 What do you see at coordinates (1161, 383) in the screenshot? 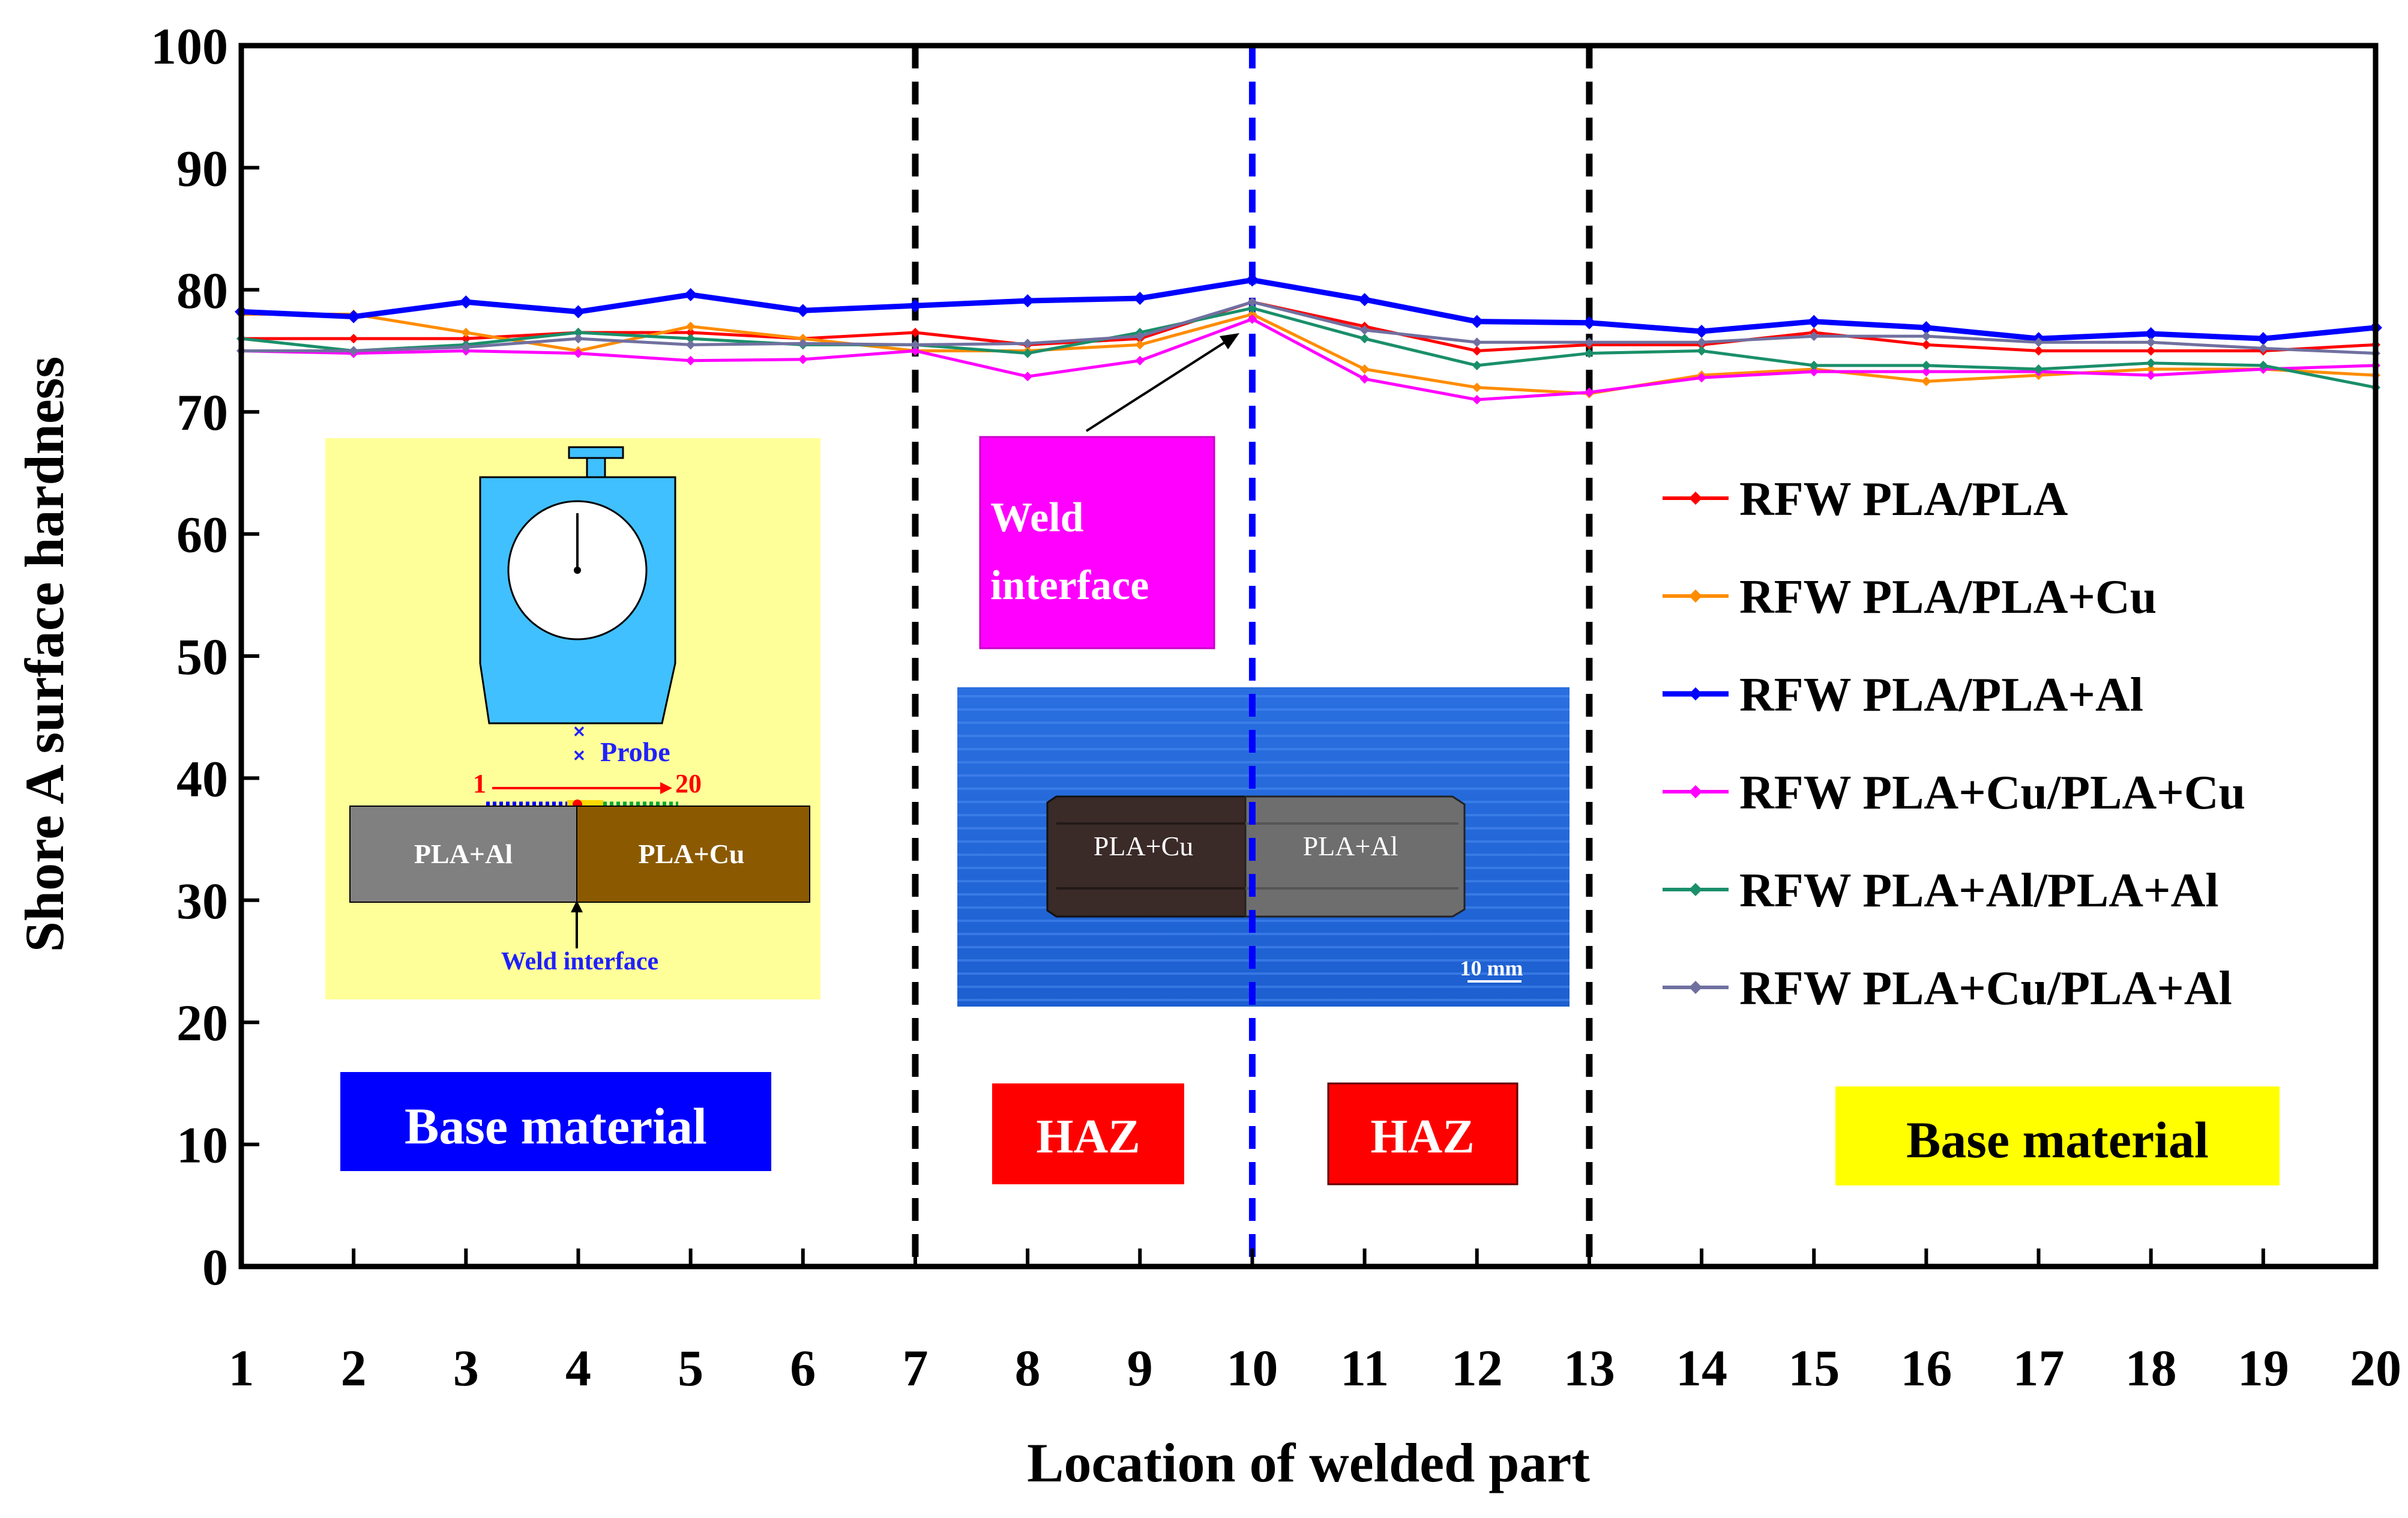
I see `weld-interface-arrow` at bounding box center [1161, 383].